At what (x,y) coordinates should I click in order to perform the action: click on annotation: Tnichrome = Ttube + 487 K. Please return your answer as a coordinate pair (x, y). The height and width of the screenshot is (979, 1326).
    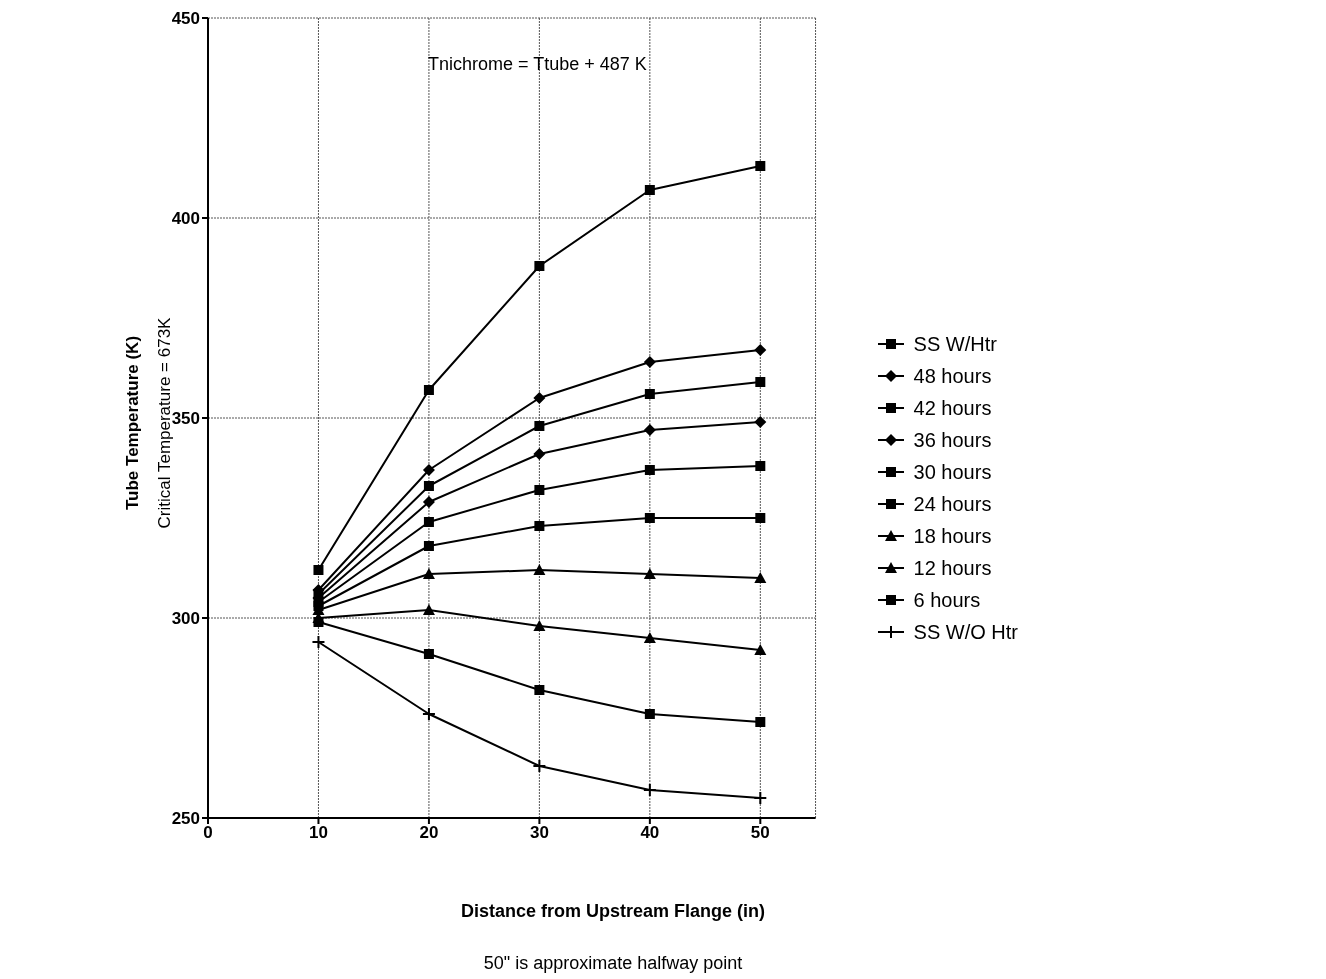
    Looking at the image, I should click on (537, 64).